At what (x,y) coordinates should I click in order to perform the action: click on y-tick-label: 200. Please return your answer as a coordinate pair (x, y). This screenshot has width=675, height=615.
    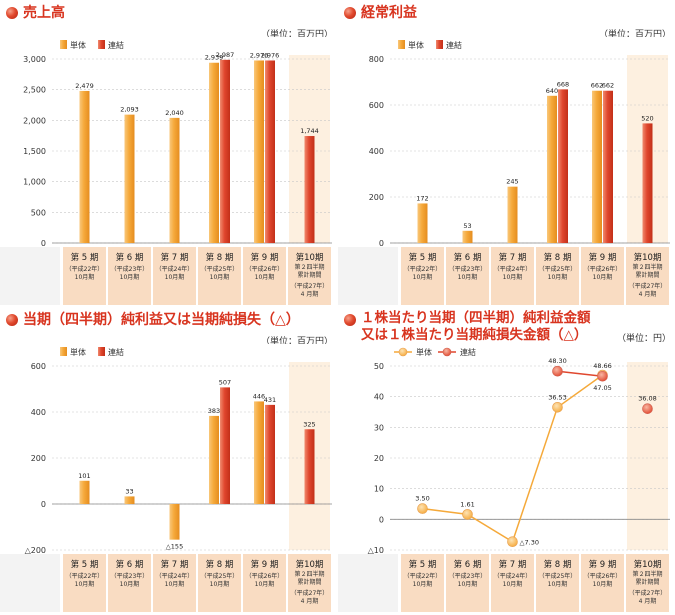
    Looking at the image, I should click on (38, 458).